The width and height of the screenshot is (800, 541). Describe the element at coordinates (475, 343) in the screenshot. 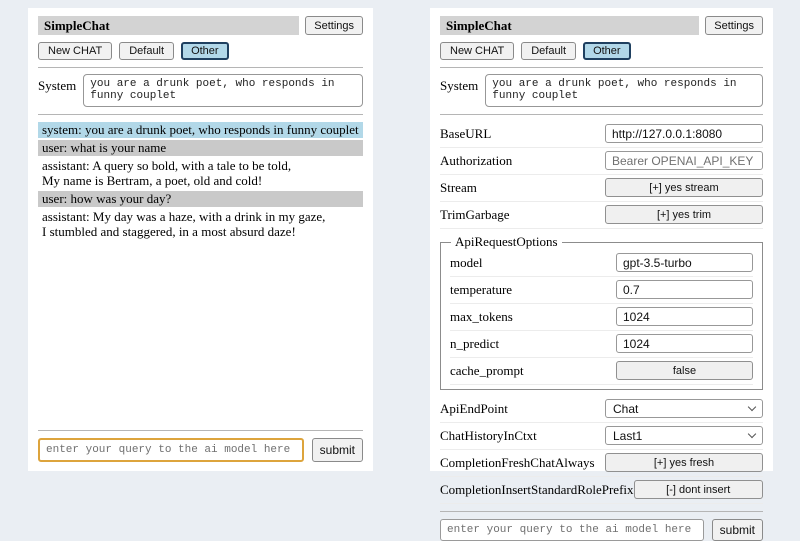

I see `setting-label: n_predict` at that location.